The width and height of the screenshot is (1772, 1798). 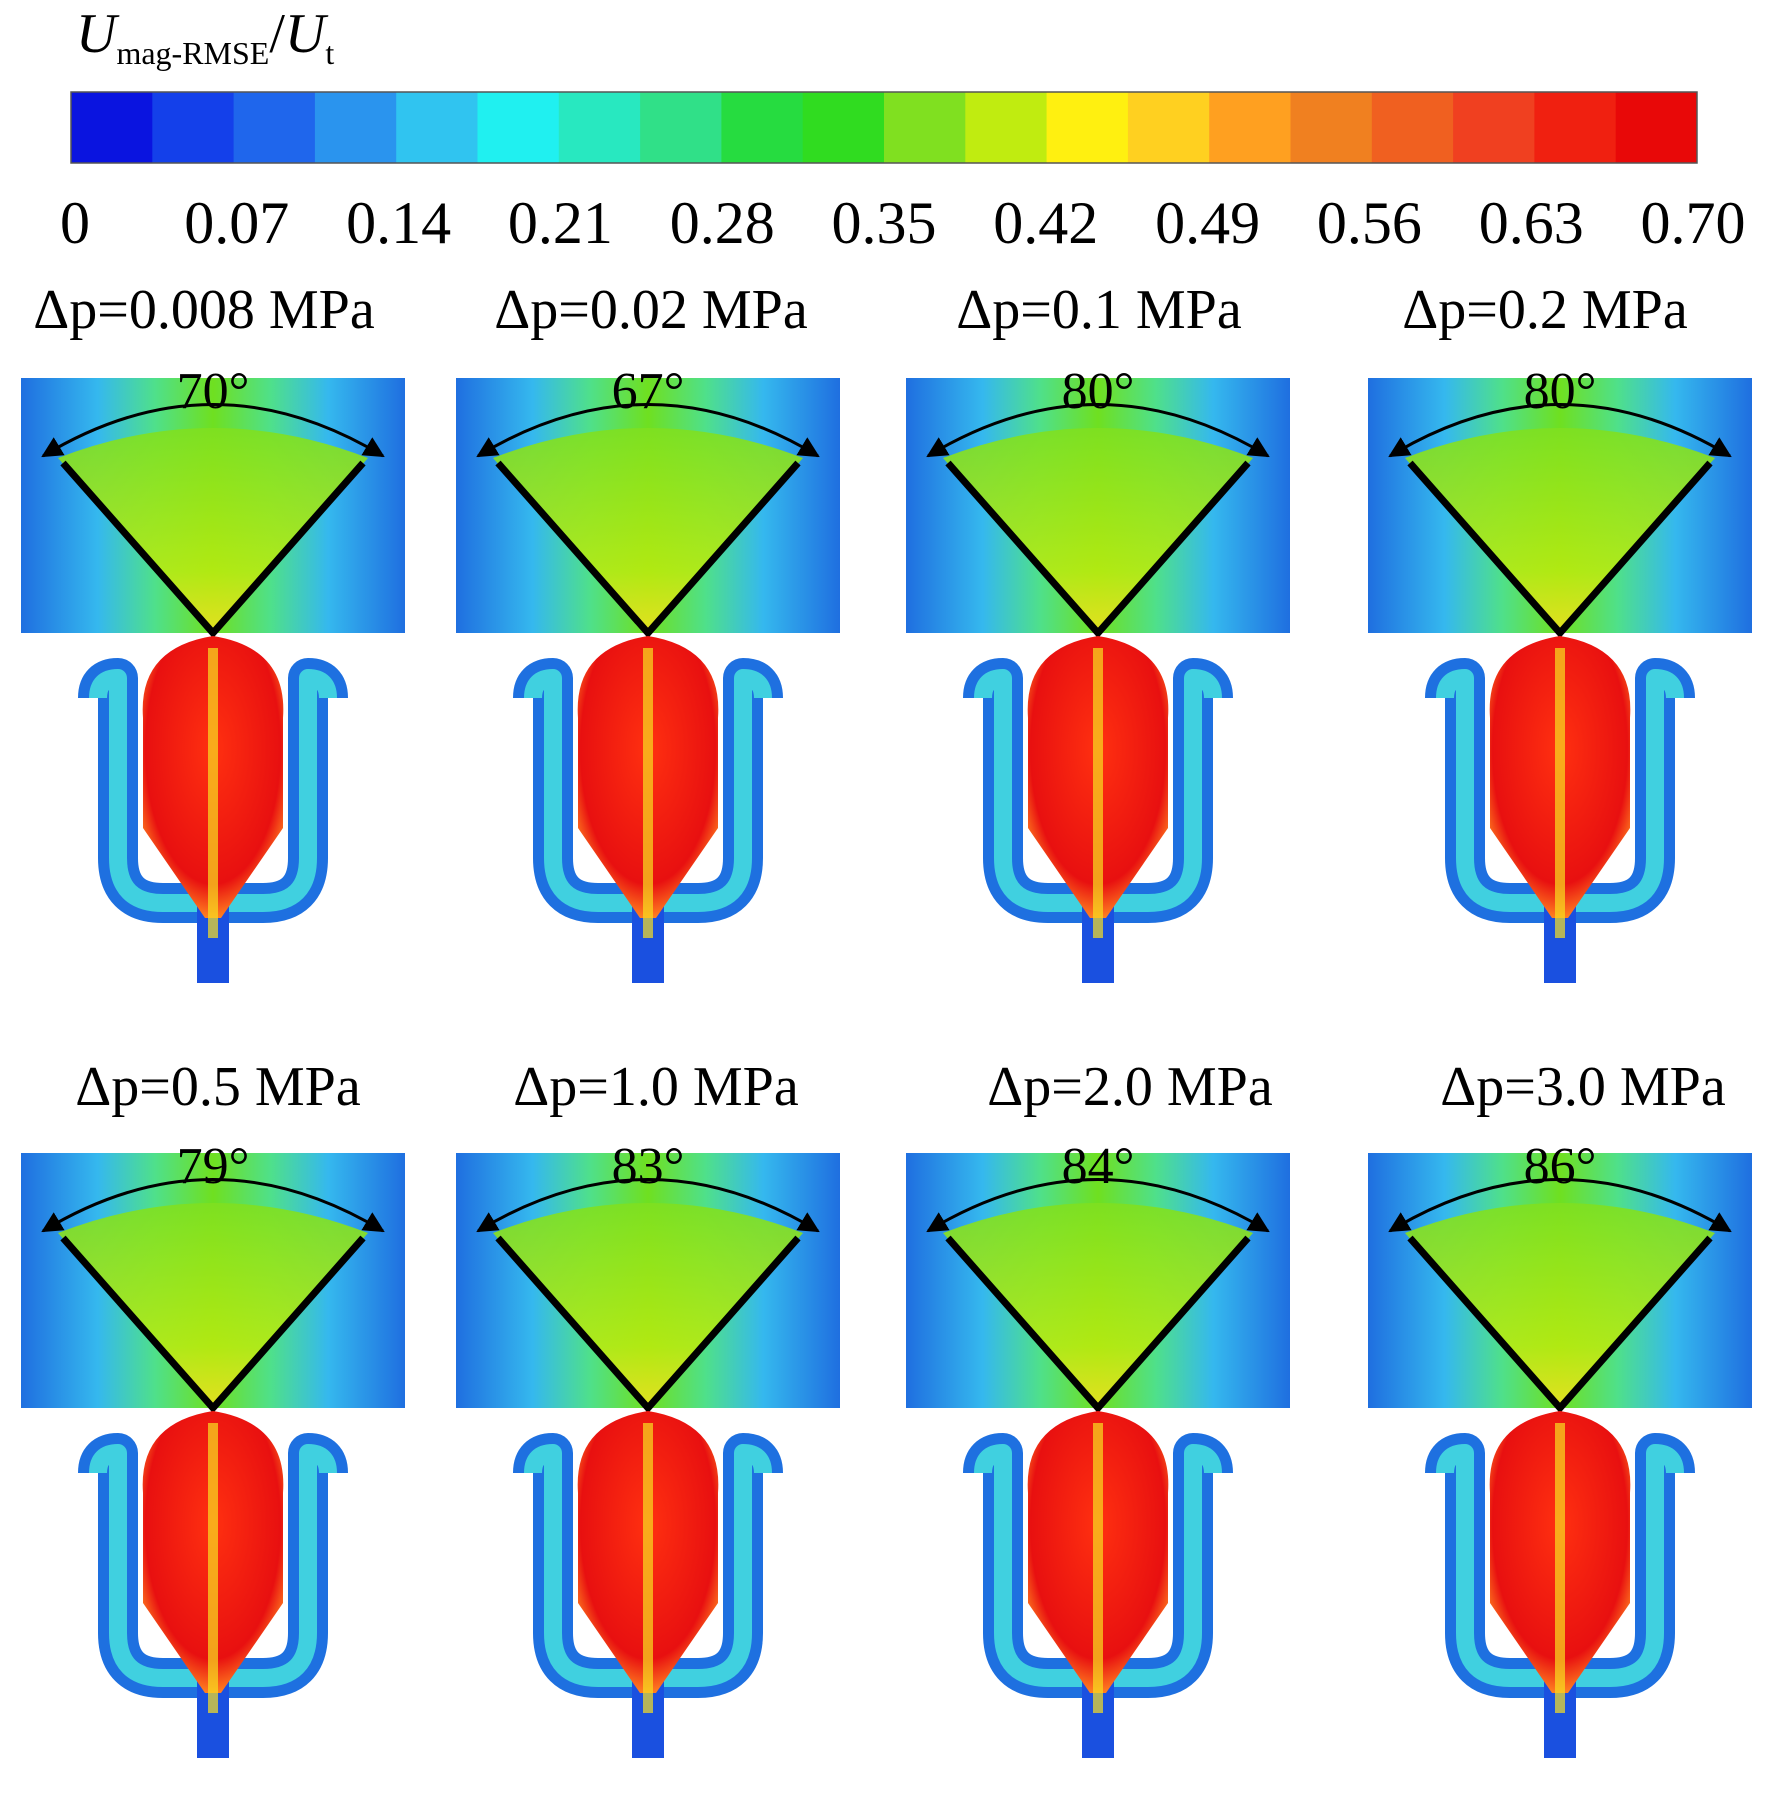 I want to click on panel-title: Δp=0.5 MPa, so click(x=218, y=1087).